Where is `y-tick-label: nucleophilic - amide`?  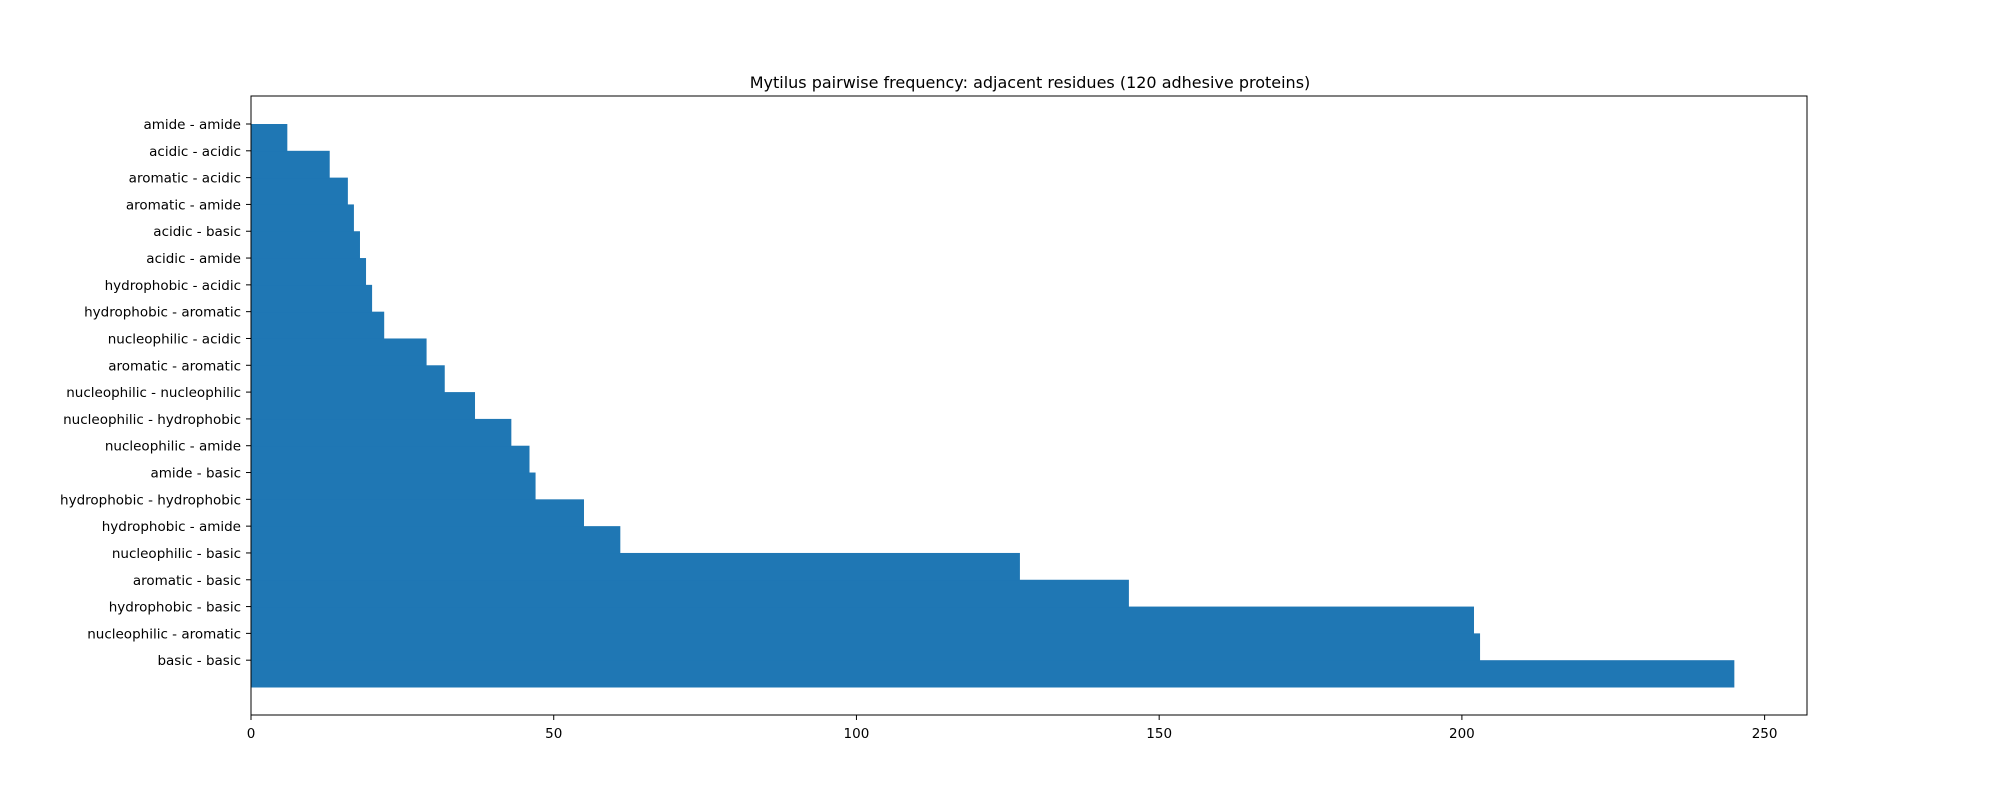 y-tick-label: nucleophilic - amide is located at coordinates (173, 447).